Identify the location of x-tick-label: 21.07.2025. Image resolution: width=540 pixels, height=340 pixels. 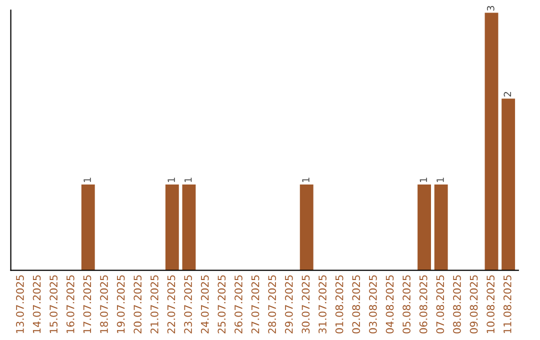
(154, 304).